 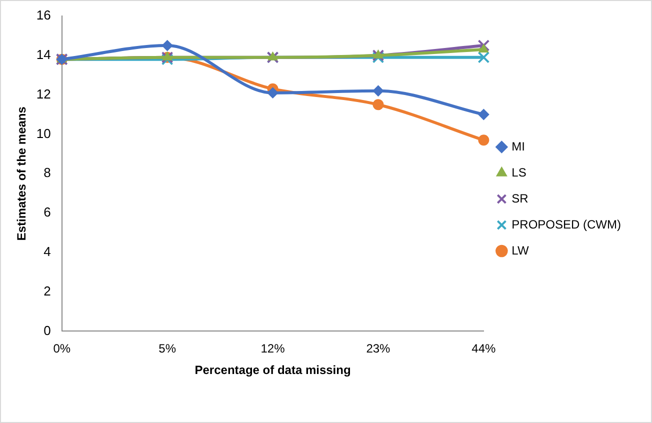 What do you see at coordinates (47, 212) in the screenshot?
I see `y-tick-label: 6` at bounding box center [47, 212].